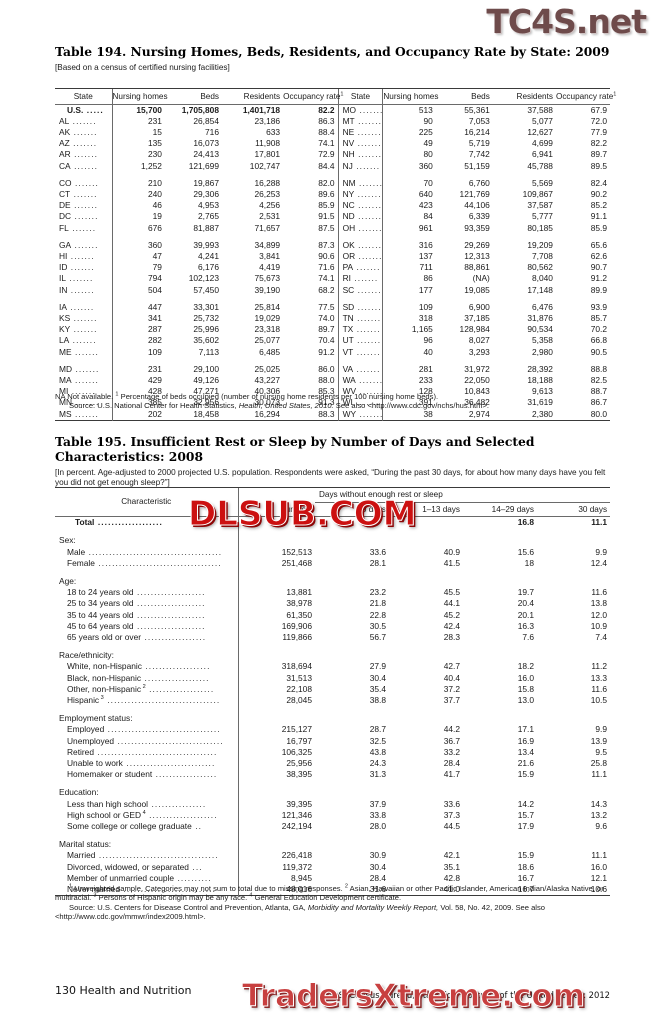 The width and height of the screenshot is (652, 1024). What do you see at coordinates (373, 509) in the screenshot?
I see `t195-col-0-days: 0 days` at bounding box center [373, 509].